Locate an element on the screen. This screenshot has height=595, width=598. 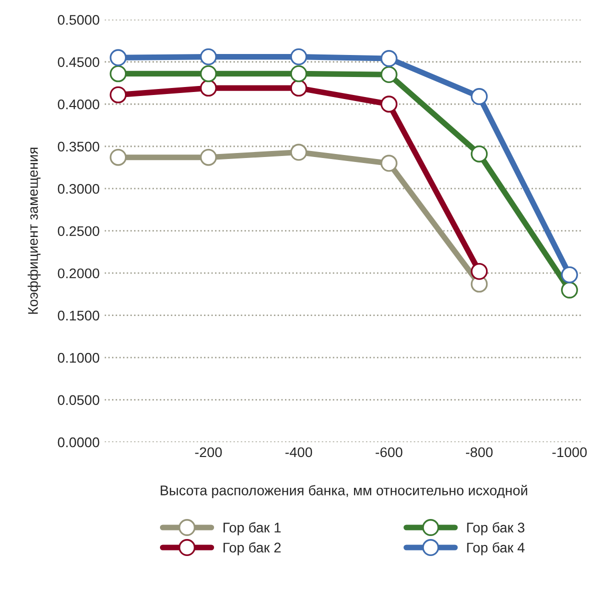
y-tick-label: 0.5000 is located at coordinates (79, 19).